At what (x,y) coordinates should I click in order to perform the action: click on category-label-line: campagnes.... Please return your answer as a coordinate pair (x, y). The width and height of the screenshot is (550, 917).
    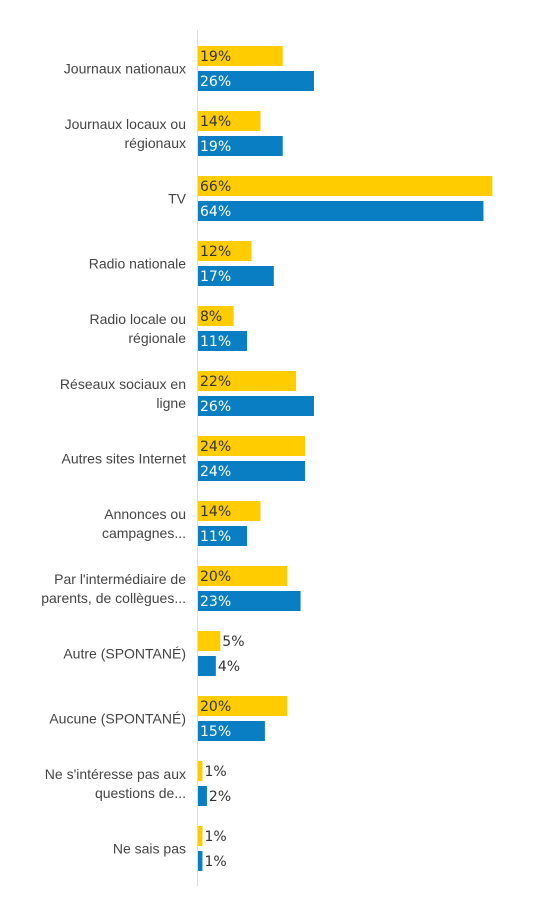
    Looking at the image, I should click on (144, 533).